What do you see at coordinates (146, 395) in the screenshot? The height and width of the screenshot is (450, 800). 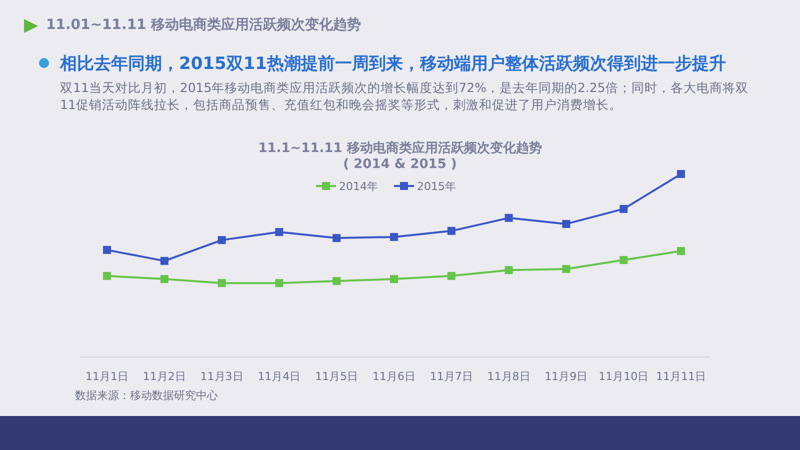 I see `source-note: 数据来源：移动数据研究中心` at bounding box center [146, 395].